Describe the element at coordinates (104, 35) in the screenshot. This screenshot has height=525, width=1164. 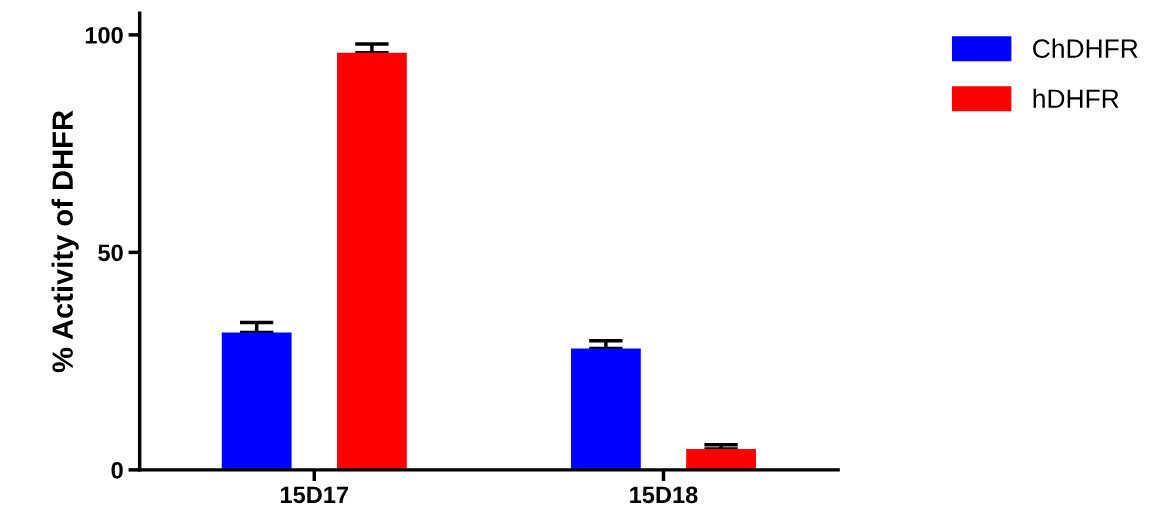
I see `y-tick-label: 100` at that location.